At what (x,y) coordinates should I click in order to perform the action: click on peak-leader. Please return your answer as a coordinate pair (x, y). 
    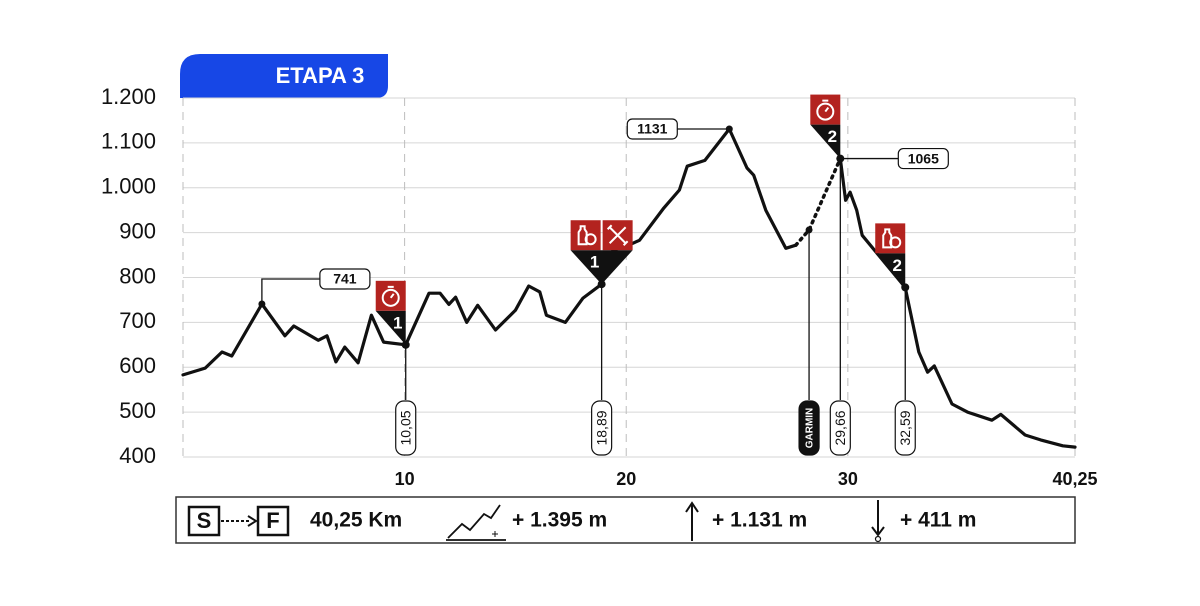
    Looking at the image, I should click on (290, 291).